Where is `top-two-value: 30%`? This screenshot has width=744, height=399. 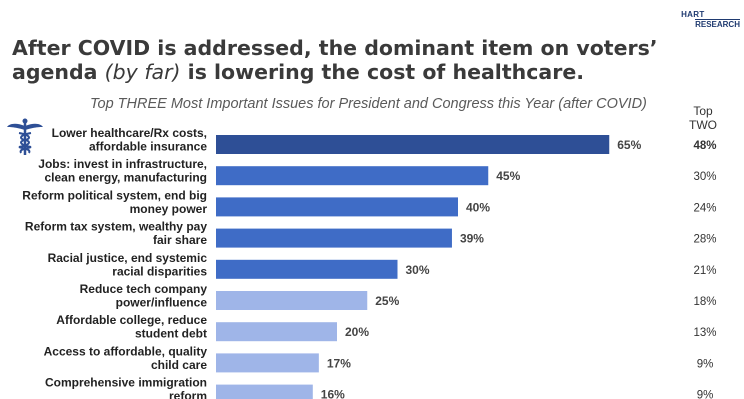 top-two-value: 30% is located at coordinates (704, 177).